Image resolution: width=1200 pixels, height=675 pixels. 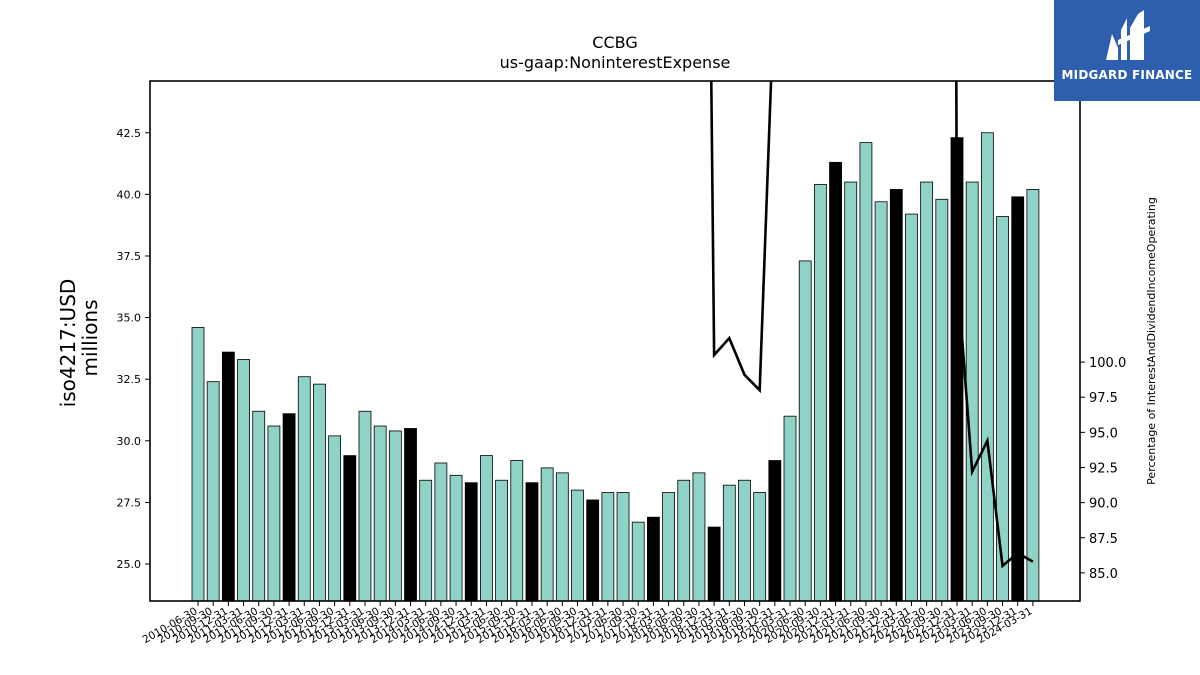 What do you see at coordinates (129, 194) in the screenshot?
I see `y-tick-label: 40.0` at bounding box center [129, 194].